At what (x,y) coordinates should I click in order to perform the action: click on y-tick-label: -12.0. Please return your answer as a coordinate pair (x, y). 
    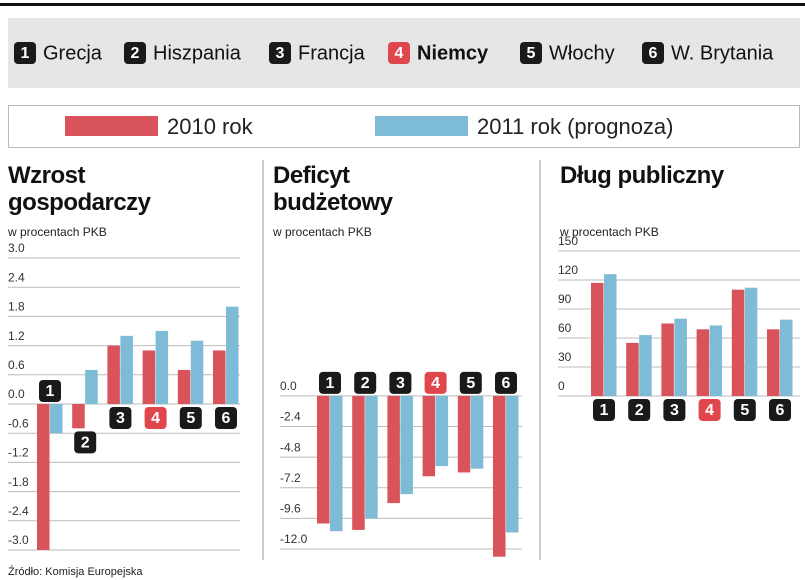
    Looking at the image, I should click on (294, 539).